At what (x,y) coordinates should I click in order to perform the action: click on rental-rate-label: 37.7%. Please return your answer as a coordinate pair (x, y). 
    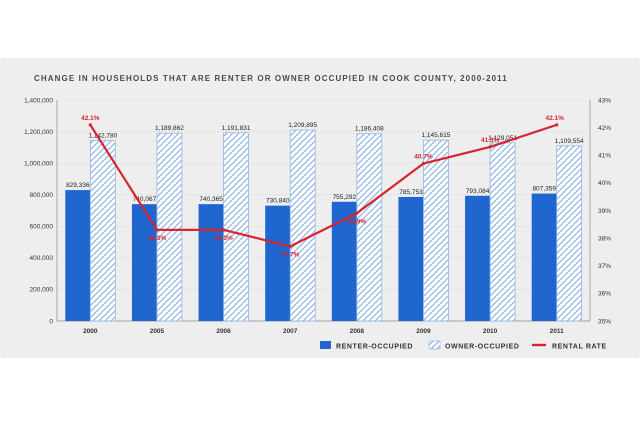
    Looking at the image, I should click on (290, 254).